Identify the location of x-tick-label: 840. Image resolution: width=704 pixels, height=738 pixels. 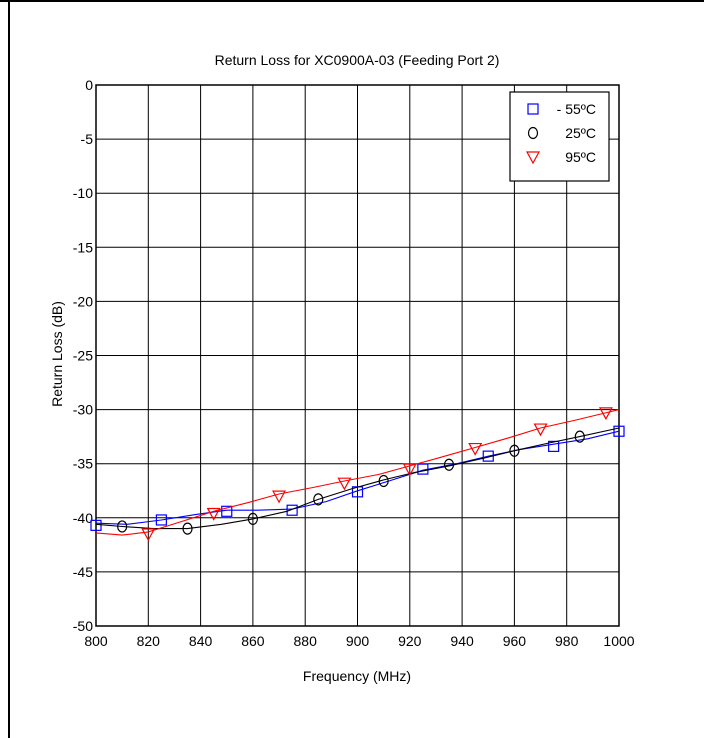
(201, 641).